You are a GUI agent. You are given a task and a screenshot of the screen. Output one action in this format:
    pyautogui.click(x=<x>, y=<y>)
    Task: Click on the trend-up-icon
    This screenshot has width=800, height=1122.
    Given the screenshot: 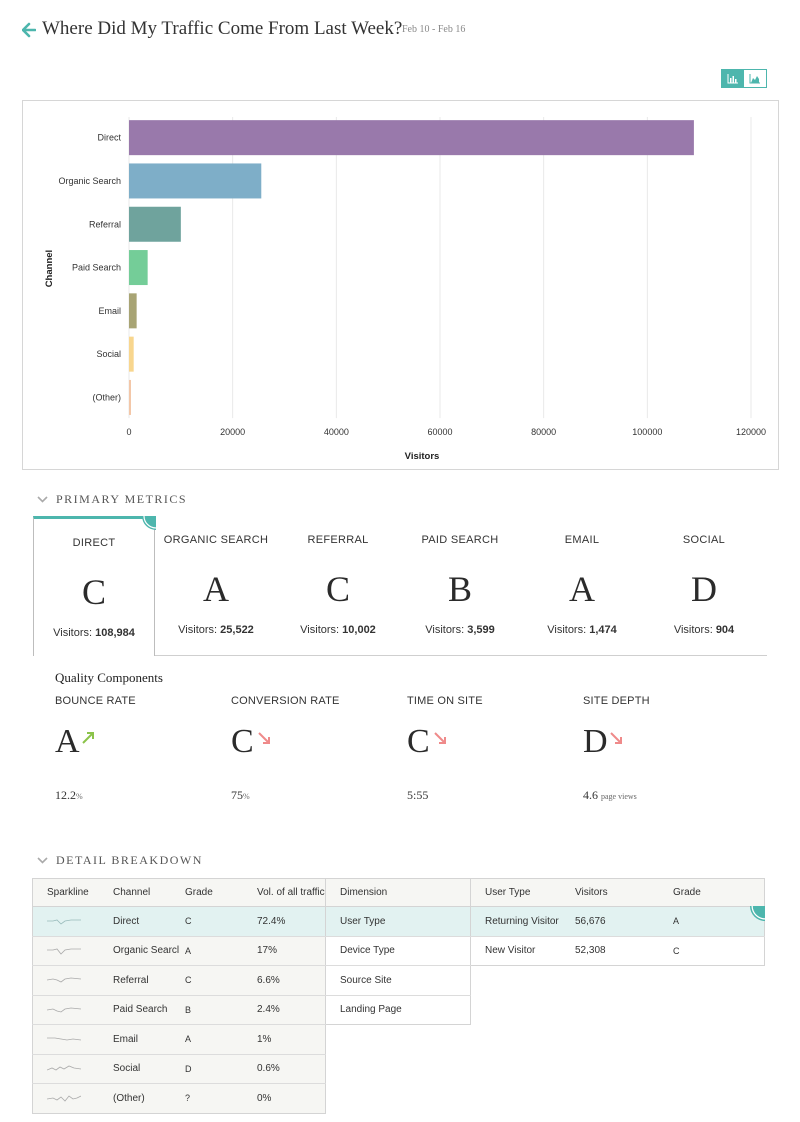 What is the action you would take?
    pyautogui.click(x=88, y=738)
    